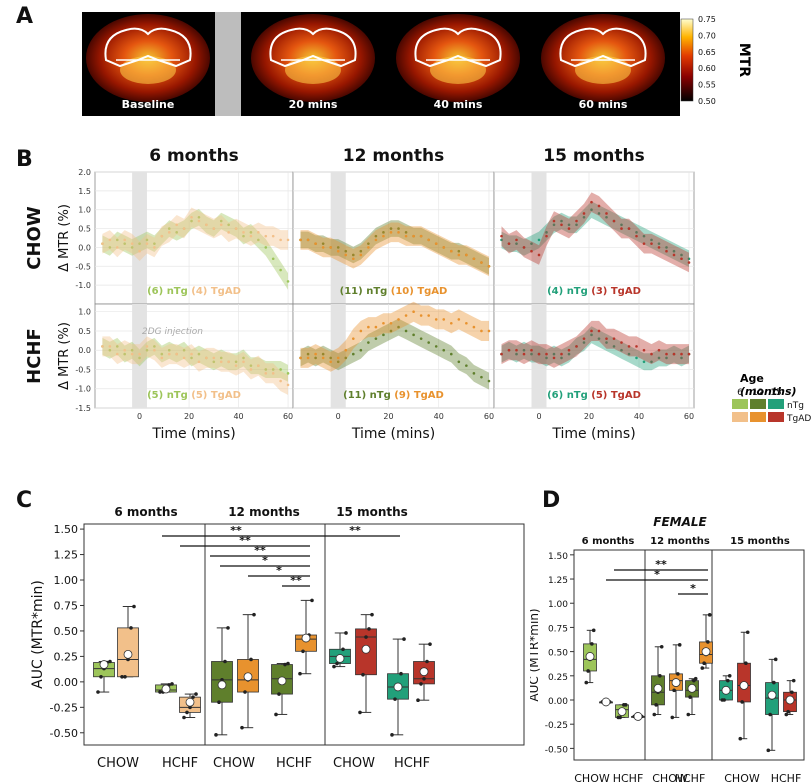  I want to click on ytick-label: 1.5, so click(84, 191).